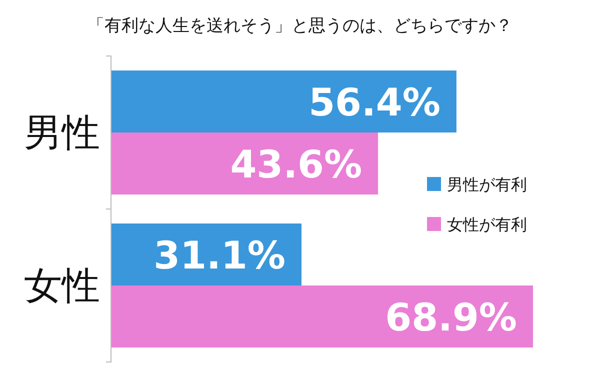 This screenshot has height=368, width=600. I want to click on data-label: 68.9%, so click(451, 318).